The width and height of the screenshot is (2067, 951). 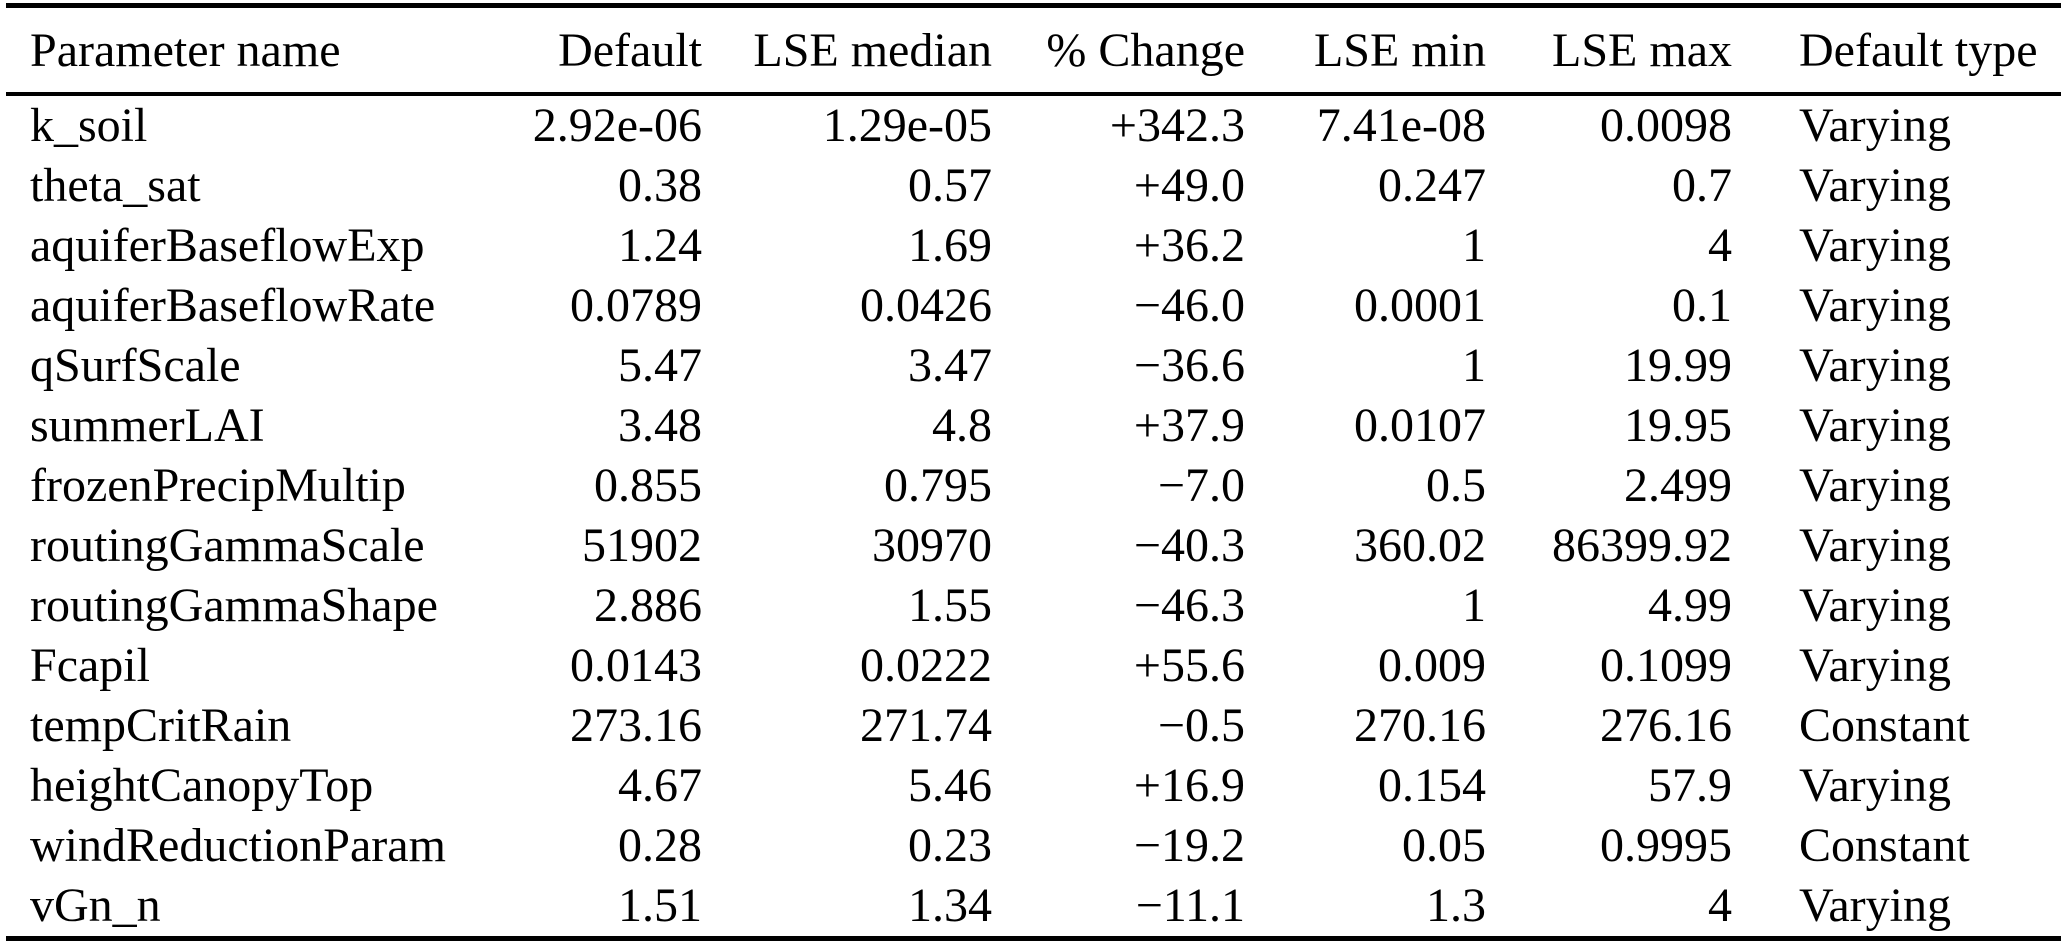 What do you see at coordinates (660, 185) in the screenshot?
I see `table-cell: 0.38` at bounding box center [660, 185].